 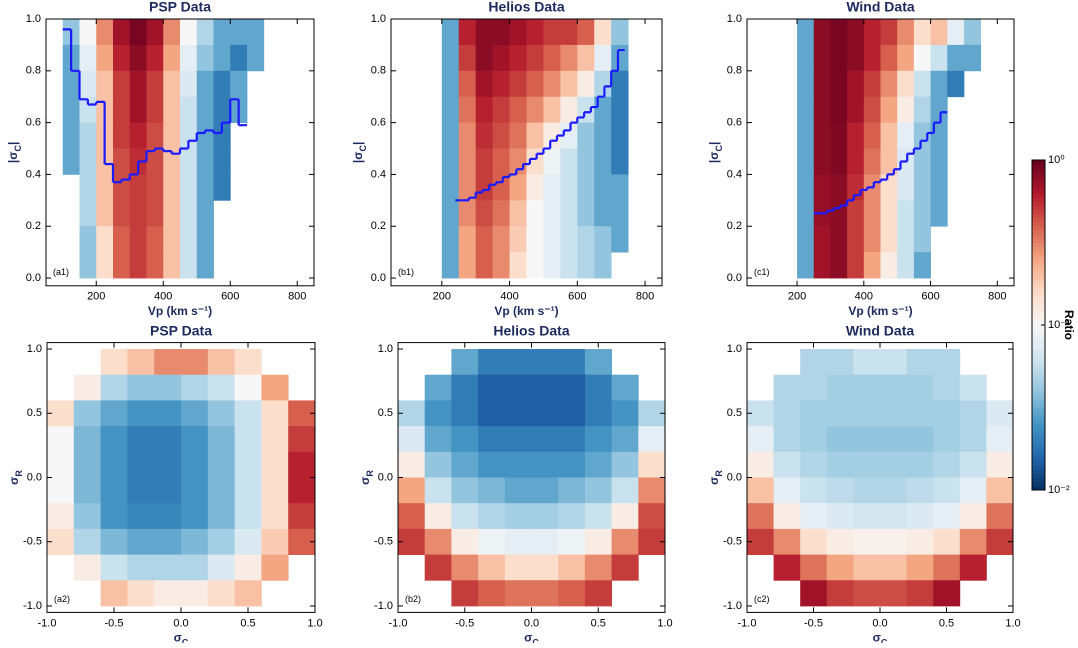 What do you see at coordinates (526, 7) in the screenshot?
I see `chart-title: Helios Data` at bounding box center [526, 7].